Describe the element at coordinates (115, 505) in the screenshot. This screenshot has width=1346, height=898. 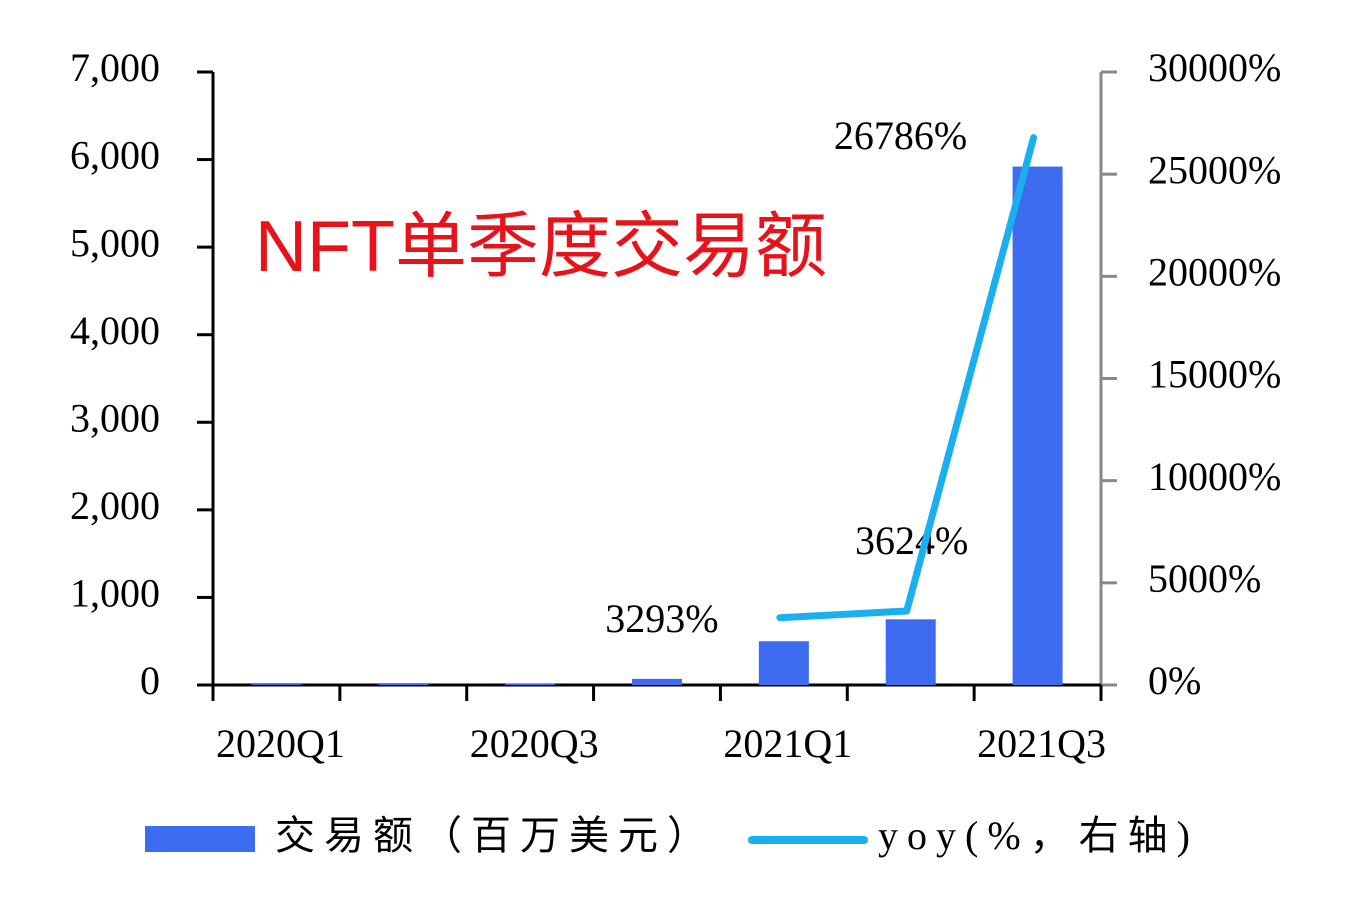
I see `y-tick-label: 2,000` at that location.